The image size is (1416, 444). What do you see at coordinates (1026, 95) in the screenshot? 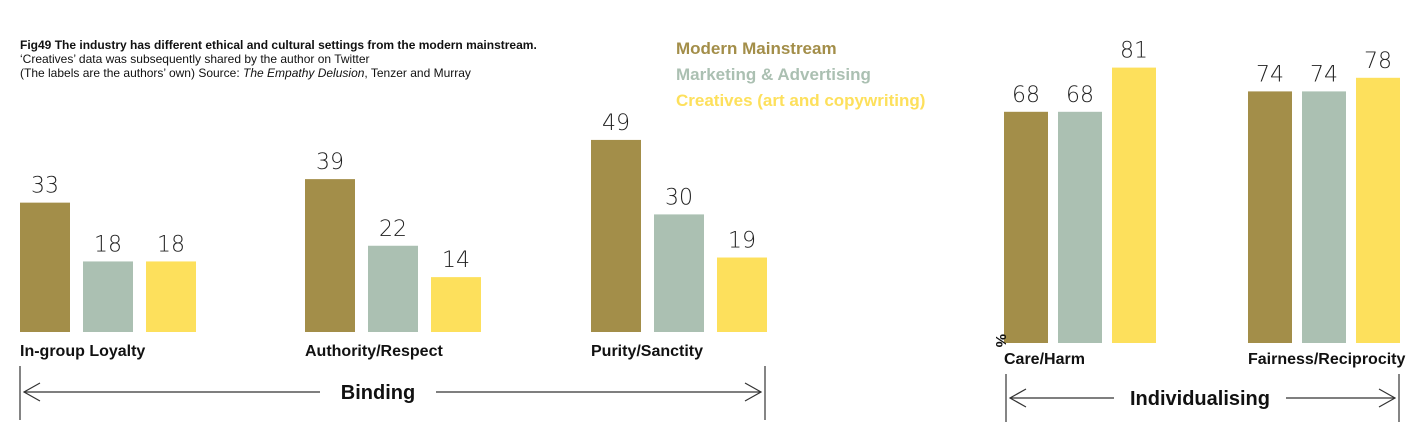
I see `value-label-care-harm-modern-mainstream: 68` at bounding box center [1026, 95].